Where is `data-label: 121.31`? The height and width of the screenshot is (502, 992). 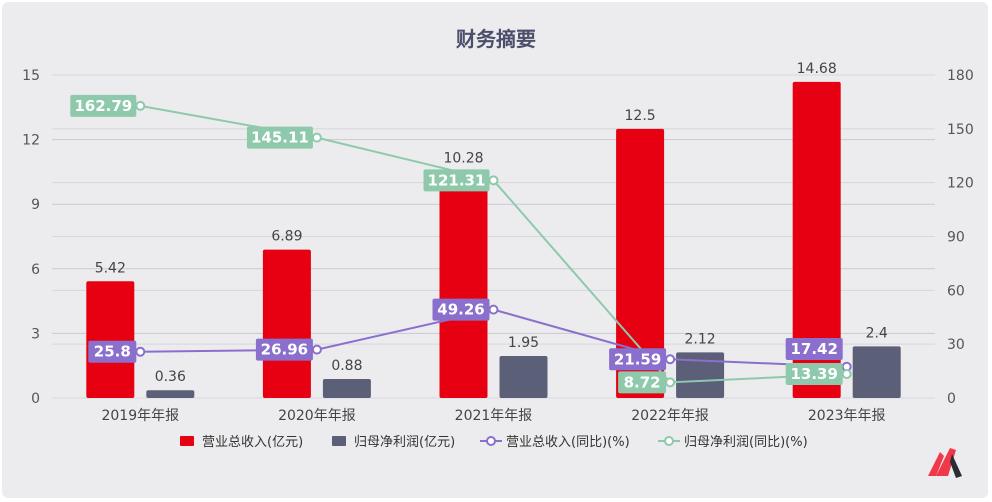 data-label: 121.31 is located at coordinates (457, 180).